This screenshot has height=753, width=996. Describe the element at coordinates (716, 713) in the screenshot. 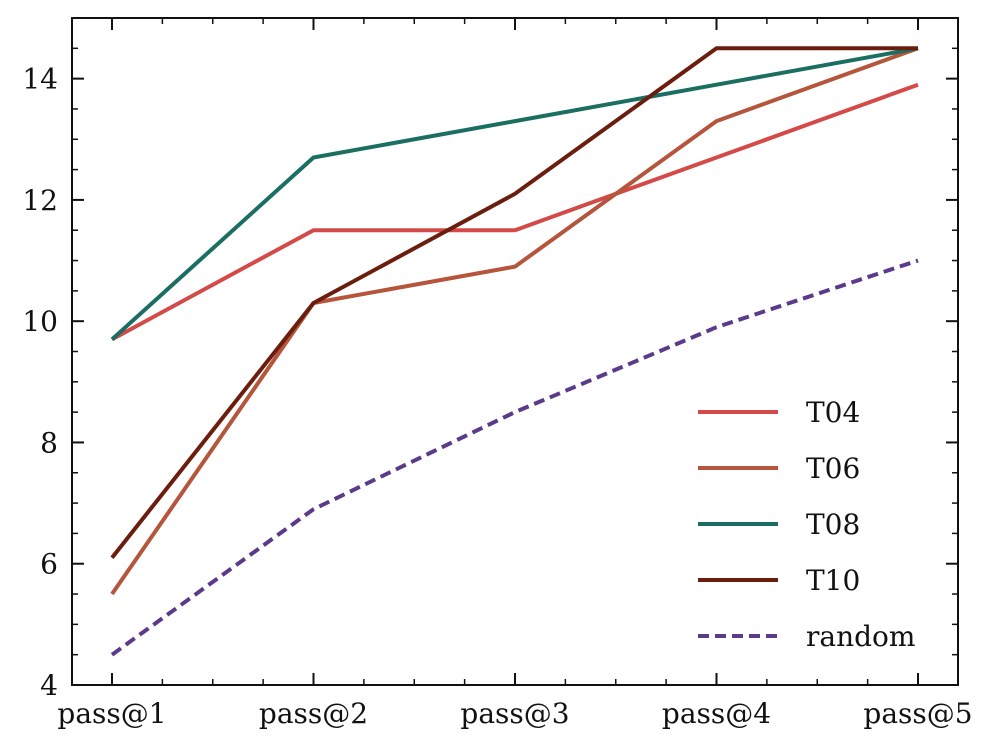

I see `x-tick-label: pass@4` at that location.